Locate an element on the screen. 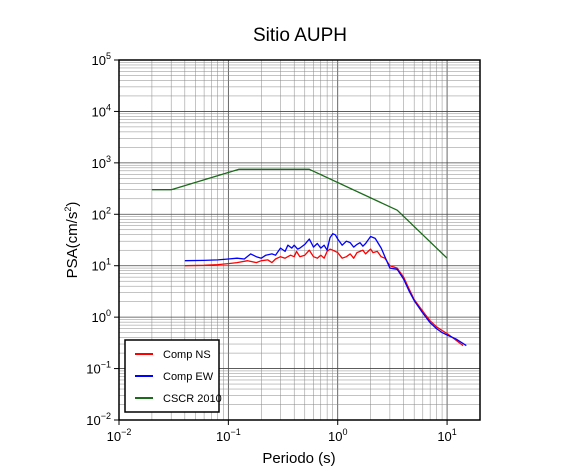 This screenshot has height=475, width=586. legend: Comp NS Comp EW CSCR 2010 is located at coordinates (173, 376).